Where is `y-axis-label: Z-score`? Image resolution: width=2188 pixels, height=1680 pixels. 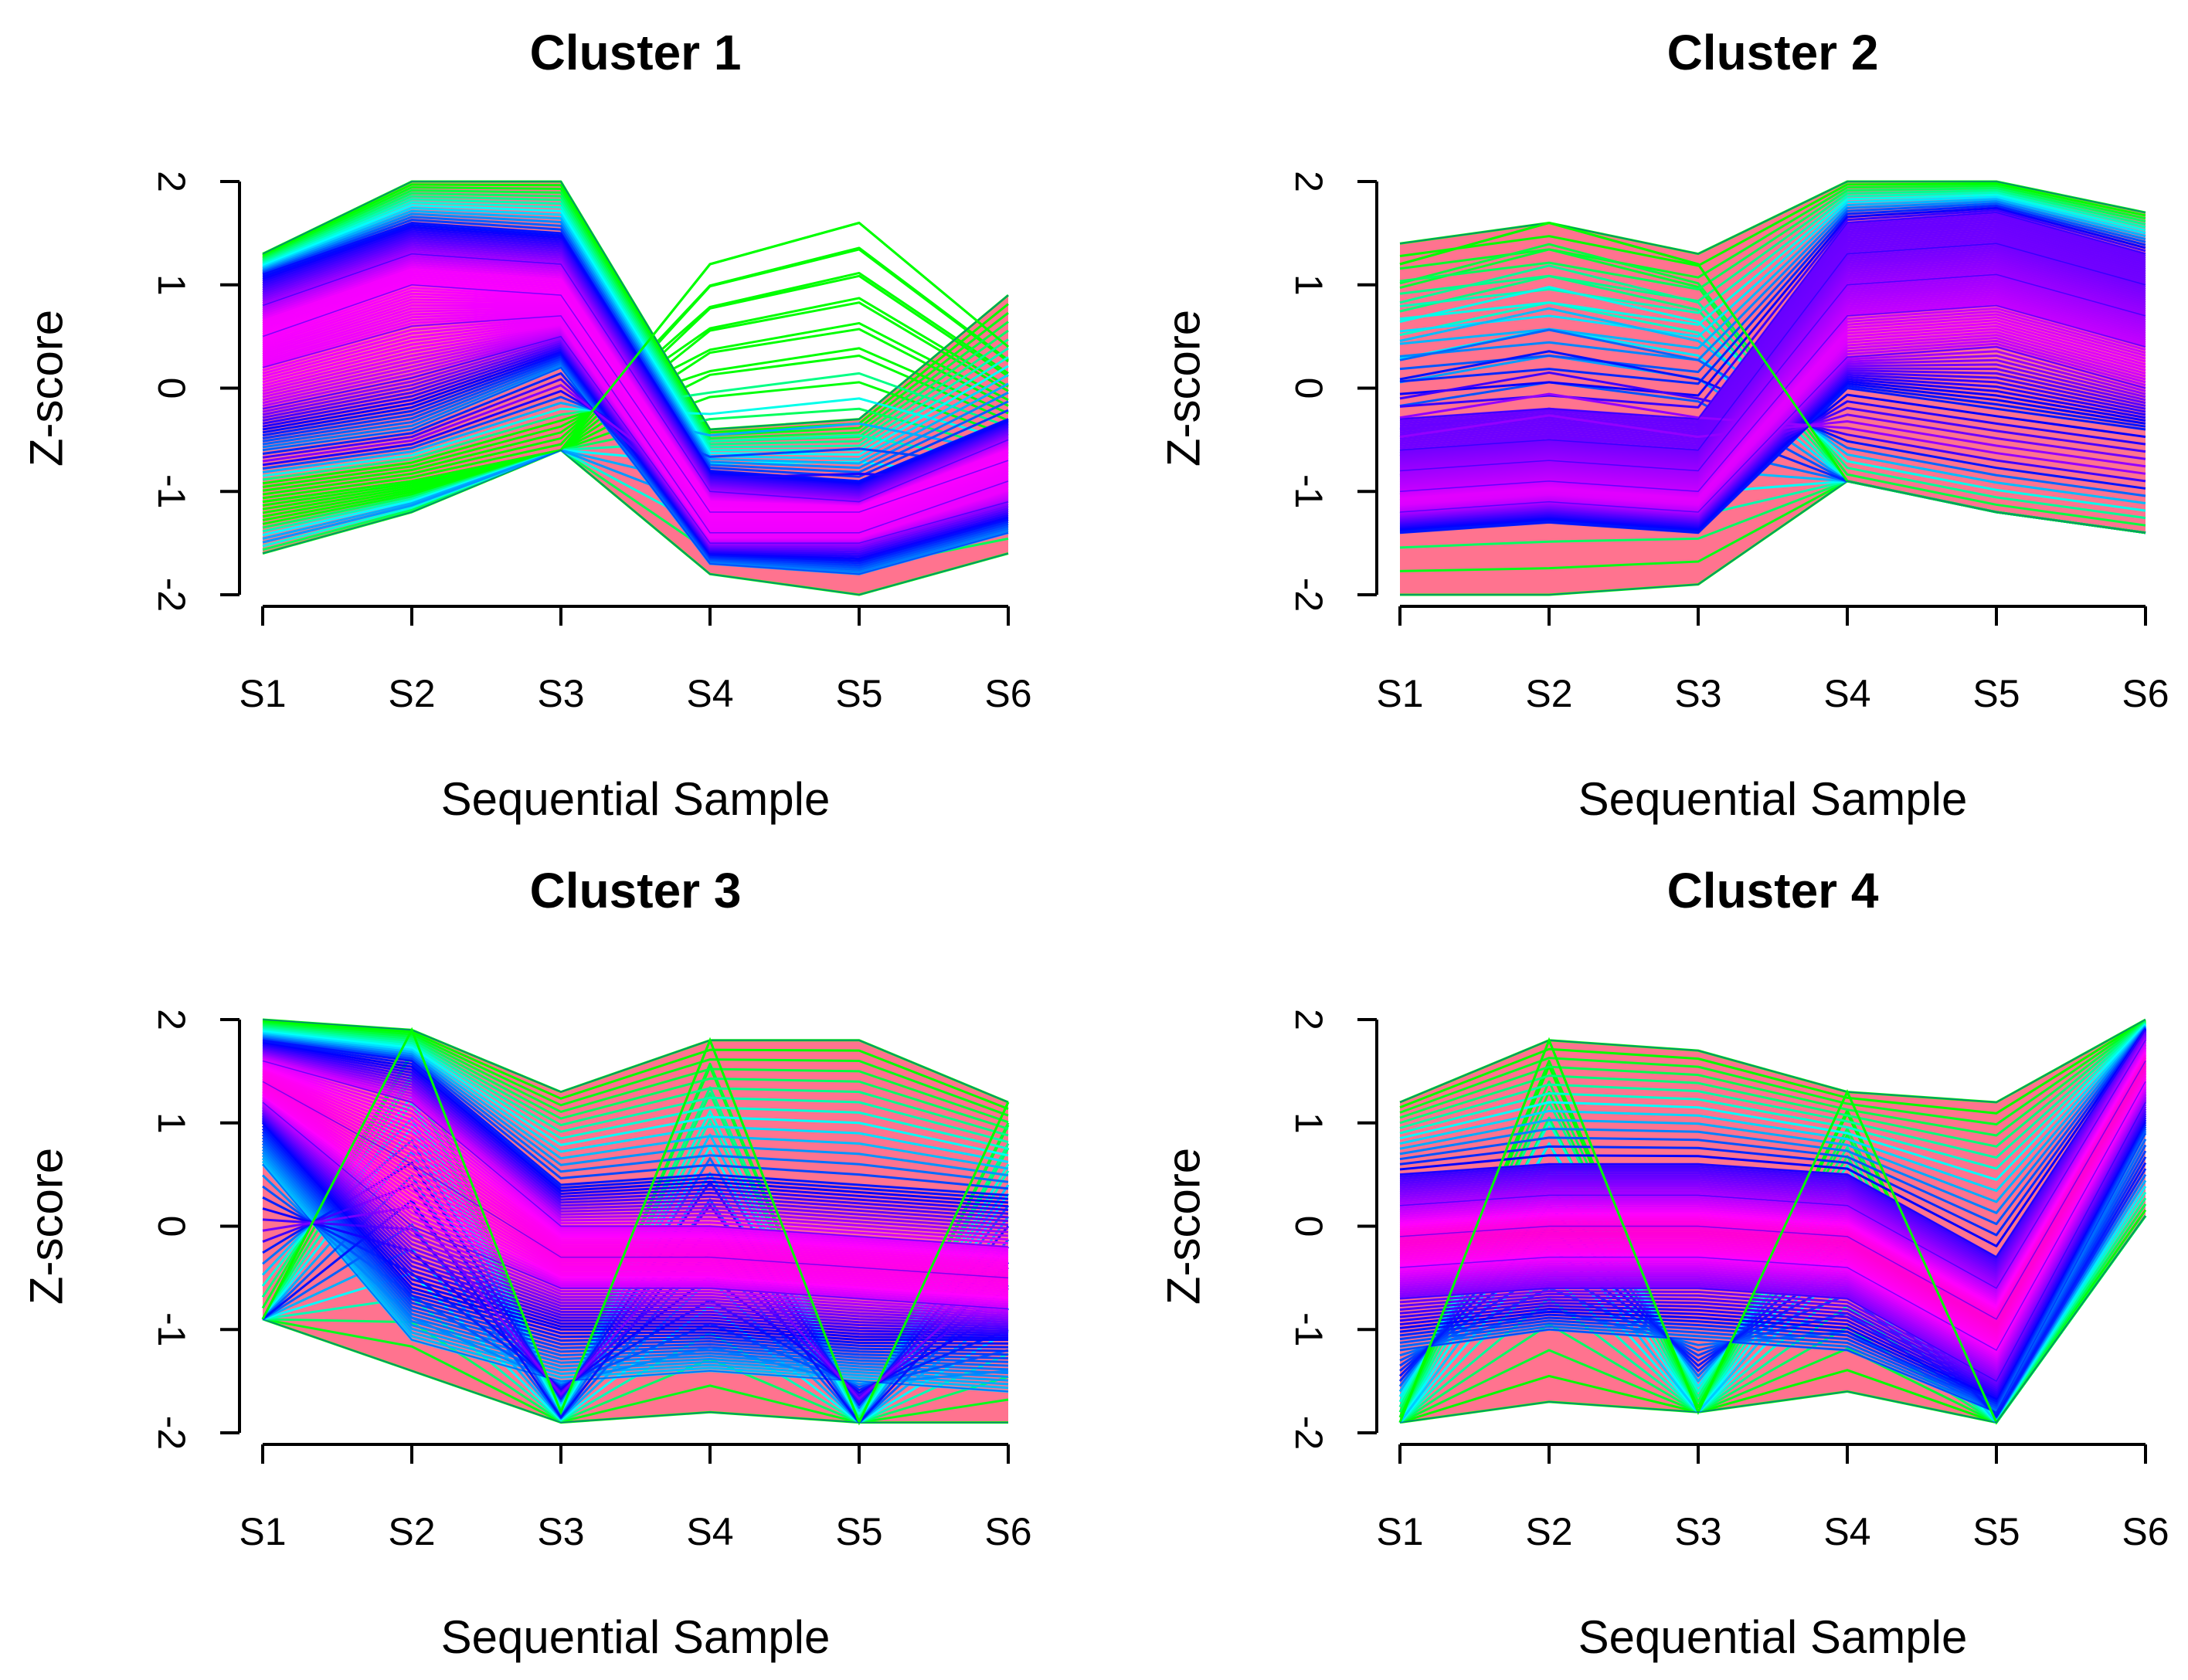 y-axis-label: Z-score is located at coordinates (1184, 388).